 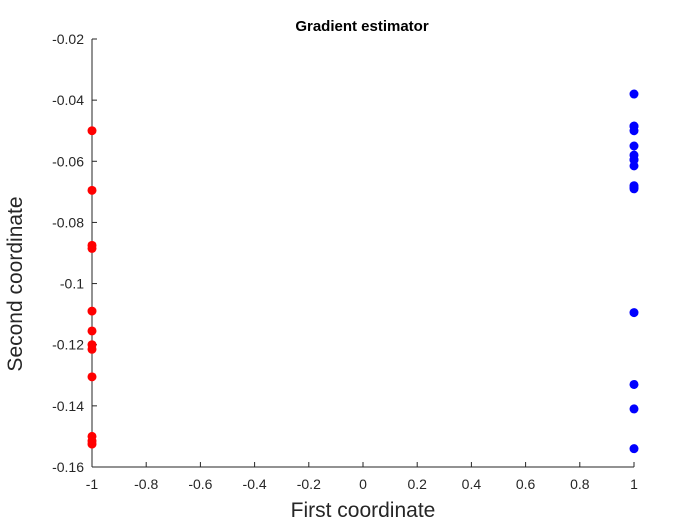 What do you see at coordinates (255, 484) in the screenshot?
I see `x-tick-label: -0.4` at bounding box center [255, 484].